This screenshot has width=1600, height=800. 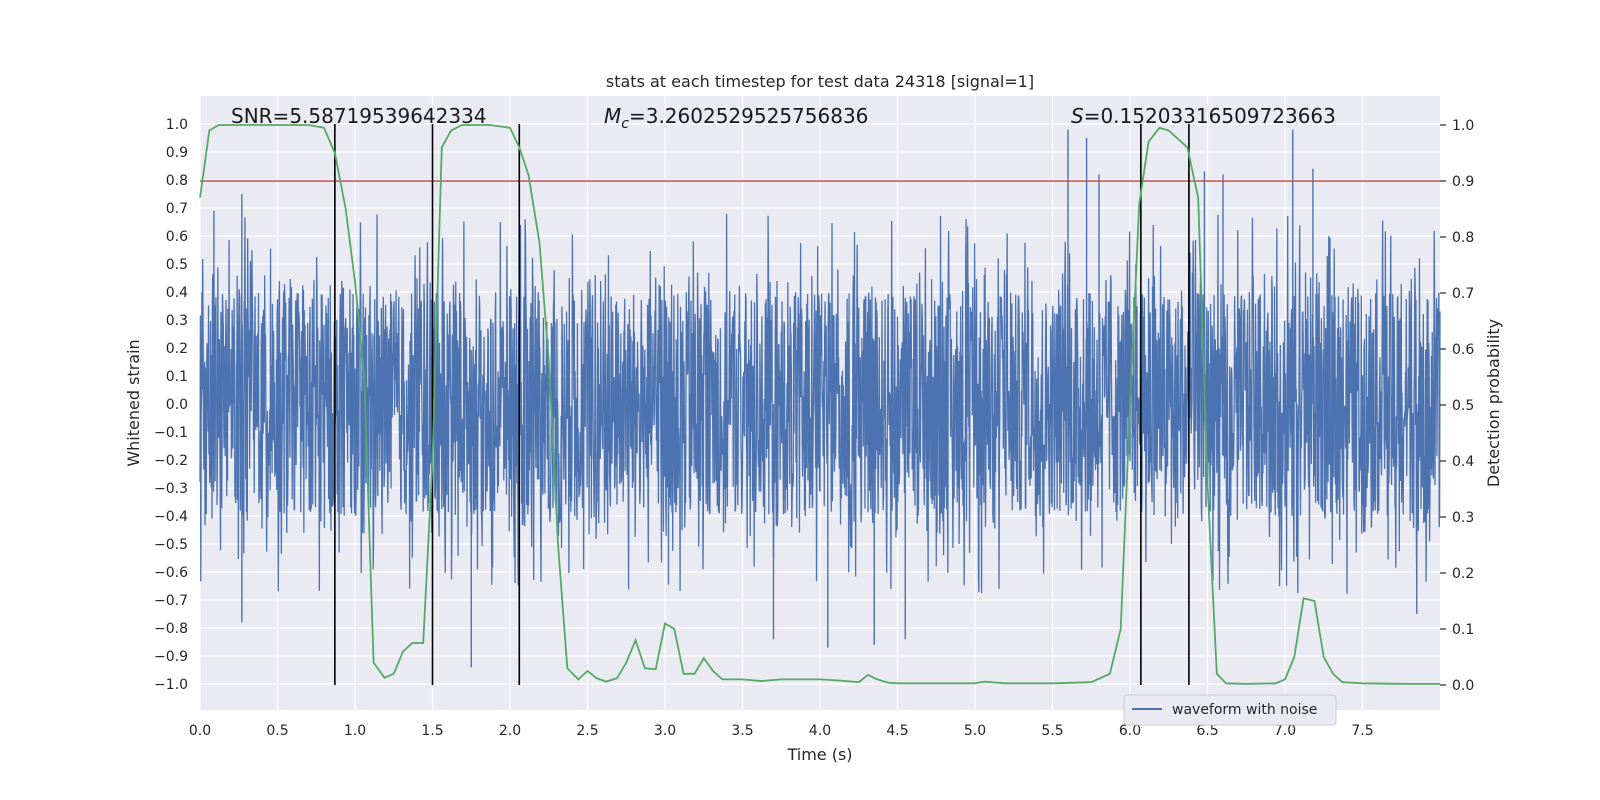 I want to click on y-axis-label: Whitened strain, so click(x=133, y=402).